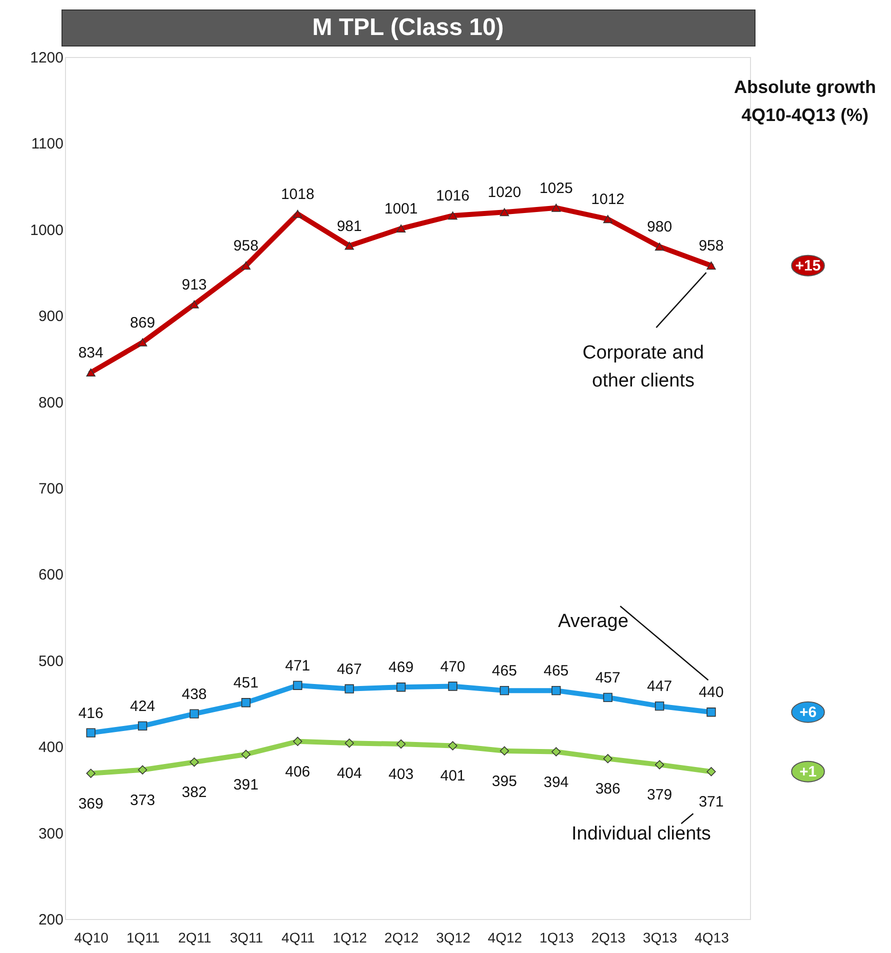  I want to click on data-label: 401, so click(453, 776).